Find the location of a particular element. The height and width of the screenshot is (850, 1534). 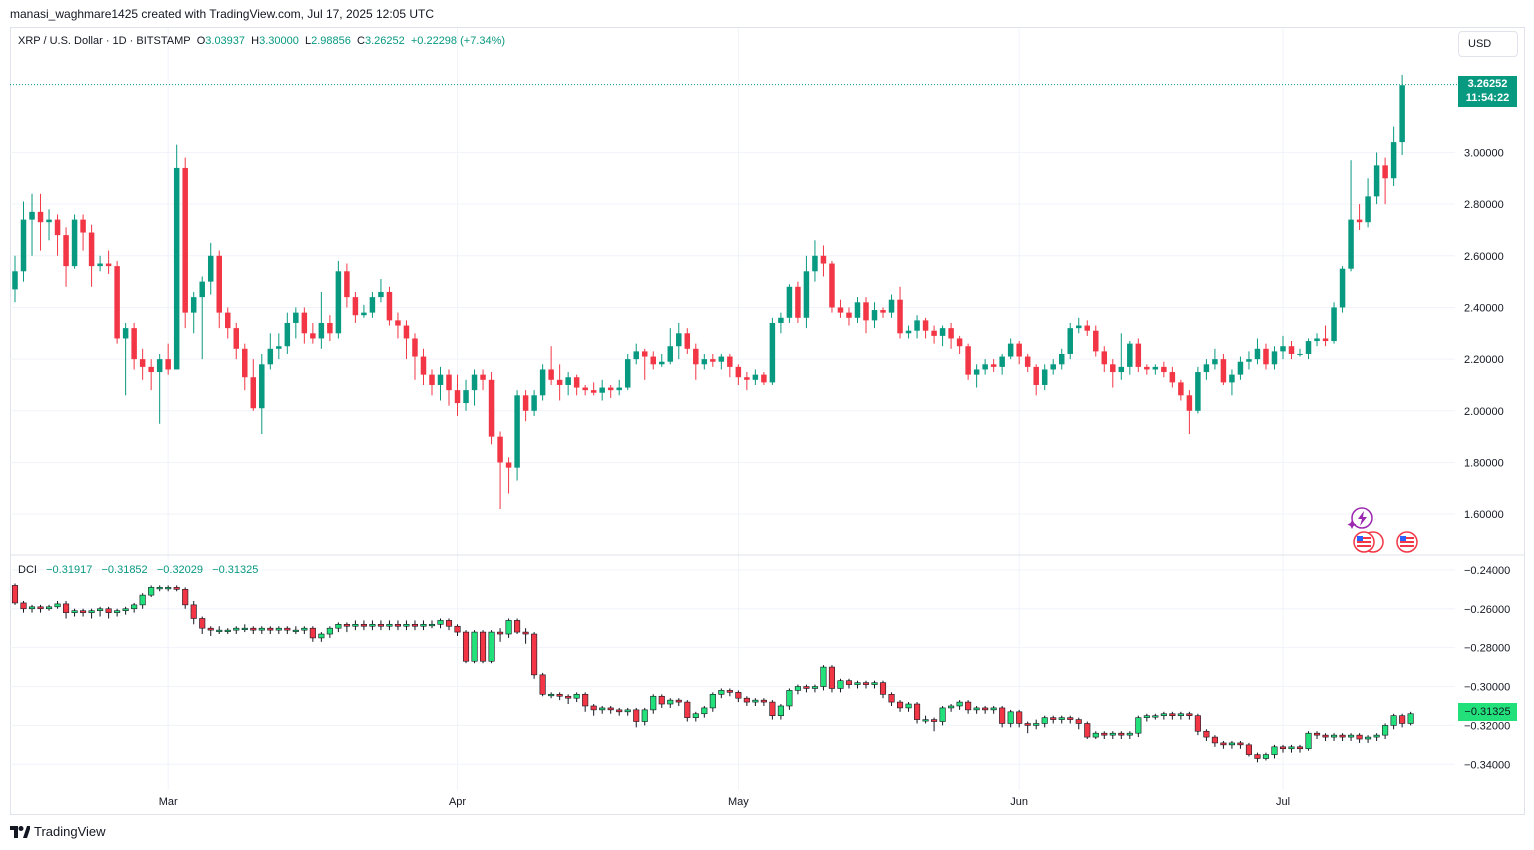

dci-last-value-tag: −0.31325 is located at coordinates (1487, 712).